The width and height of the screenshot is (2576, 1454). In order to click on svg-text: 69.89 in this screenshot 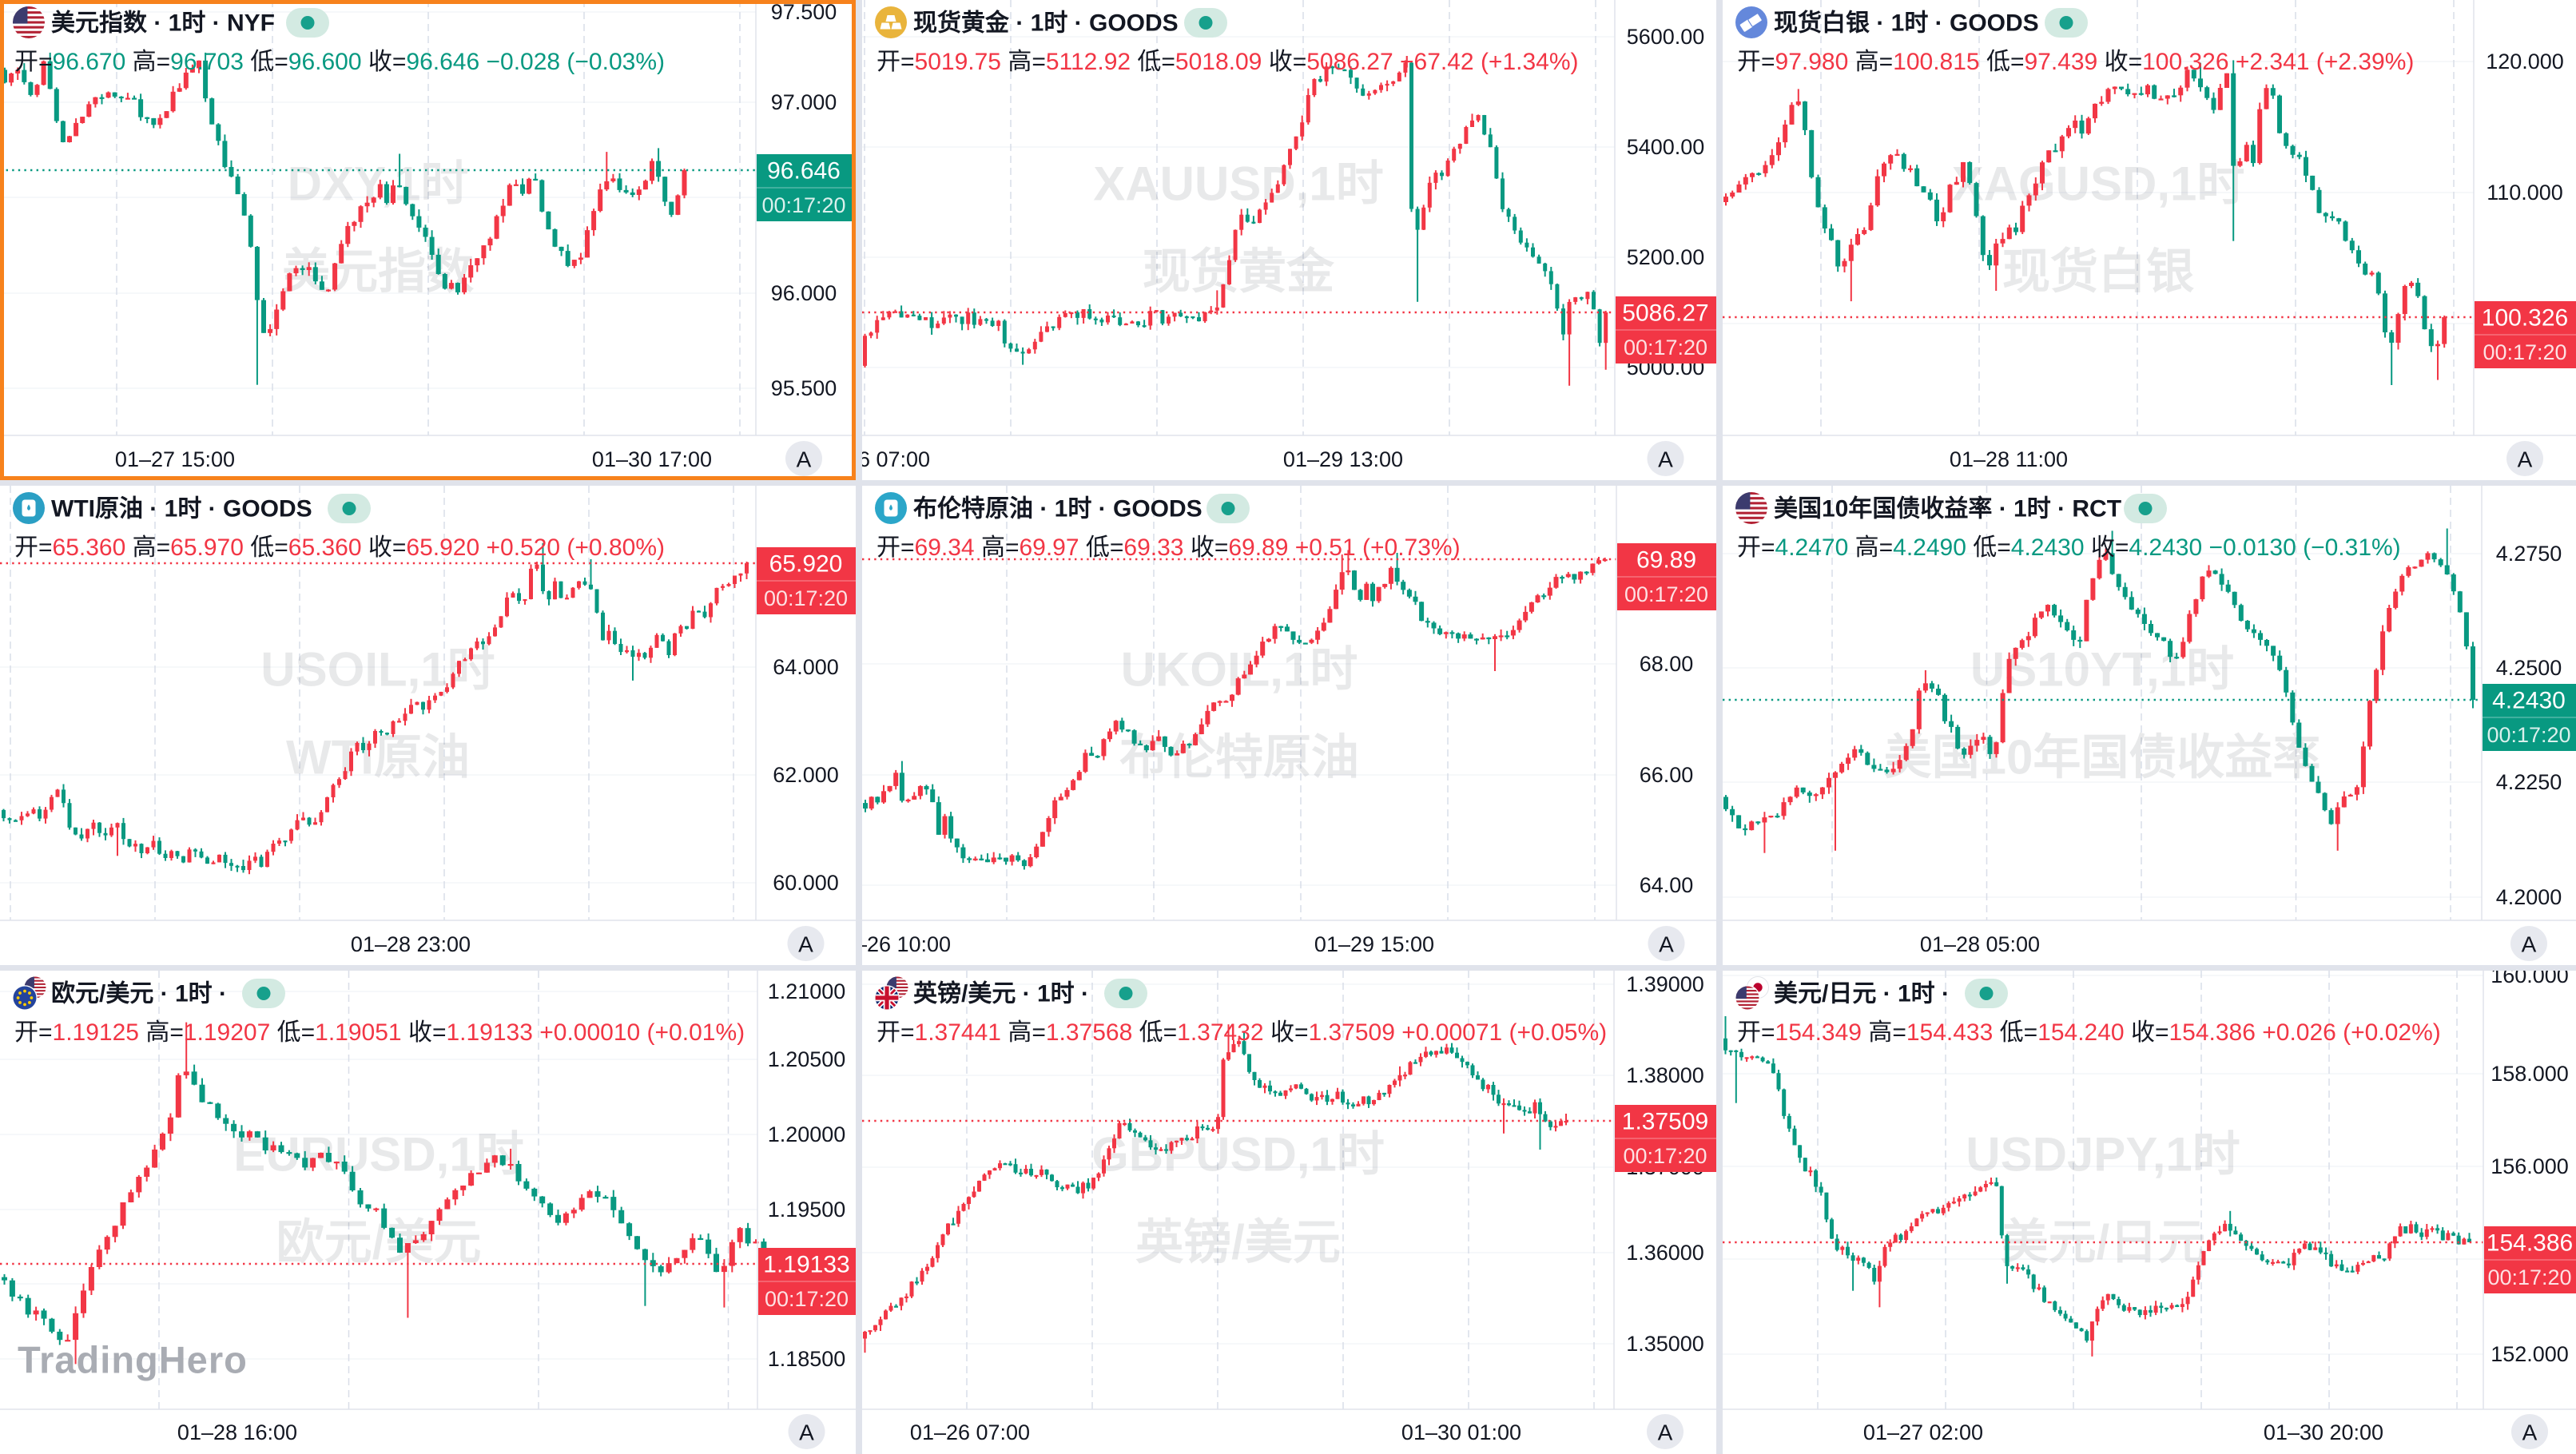, I will do `click(1666, 560)`.